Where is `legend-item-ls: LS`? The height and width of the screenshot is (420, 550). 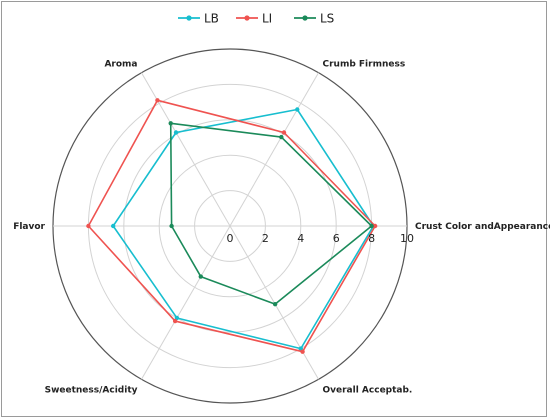
legend-item-ls: LS is located at coordinates (314, 19).